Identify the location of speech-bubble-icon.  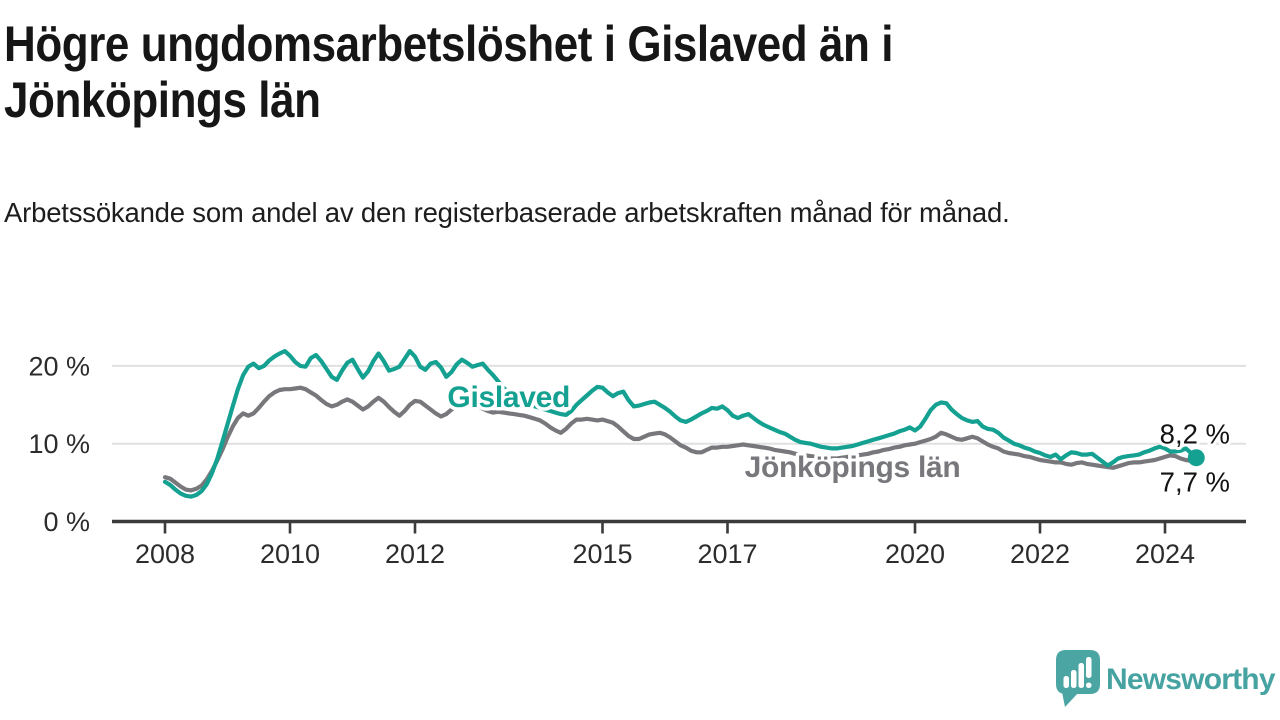
(1078, 672).